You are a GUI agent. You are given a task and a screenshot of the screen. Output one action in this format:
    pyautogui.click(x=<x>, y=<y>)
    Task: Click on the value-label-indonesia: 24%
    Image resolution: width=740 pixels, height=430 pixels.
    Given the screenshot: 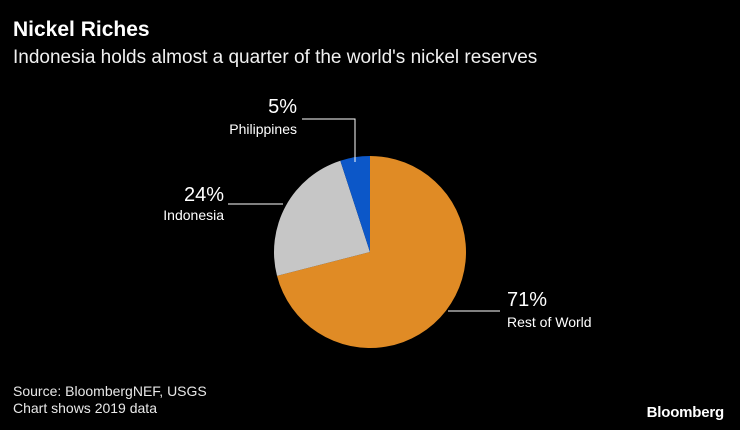 What is the action you would take?
    pyautogui.click(x=204, y=195)
    